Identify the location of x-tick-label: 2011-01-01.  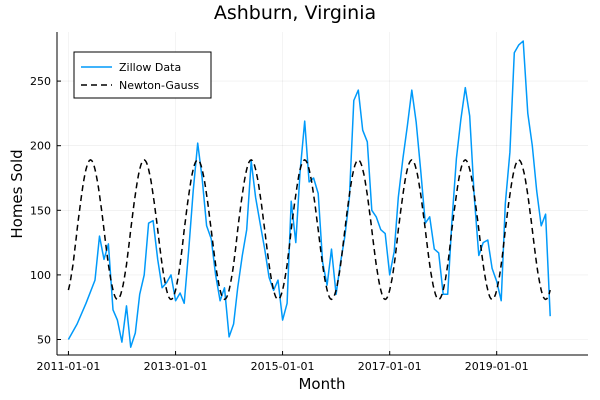
(68, 366).